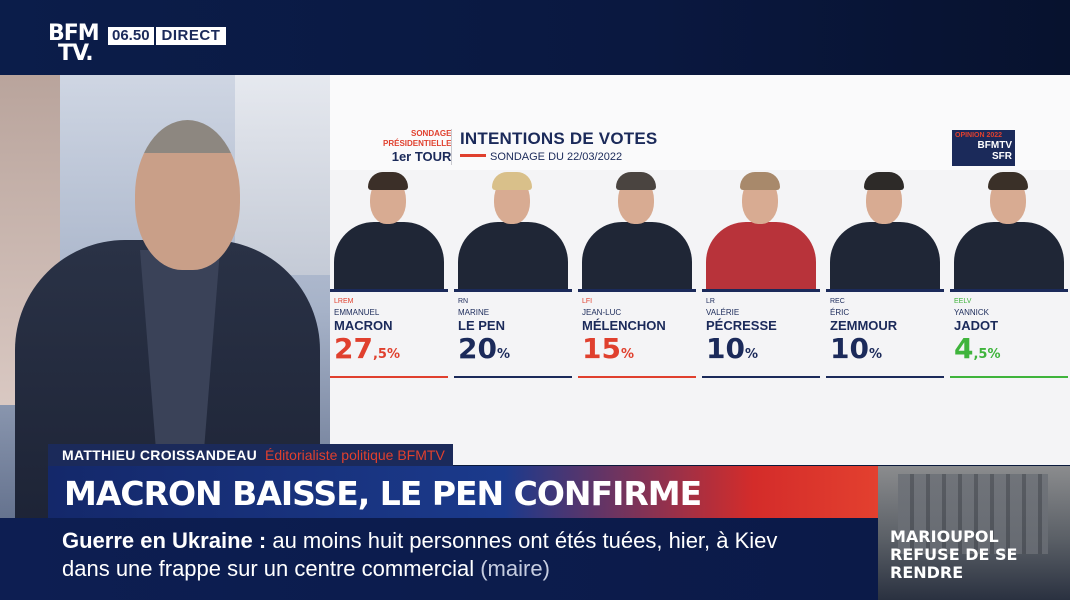 This screenshot has height=600, width=1070. Describe the element at coordinates (481, 325) in the screenshot. I see `candidate-lastname: LE PEN` at that location.